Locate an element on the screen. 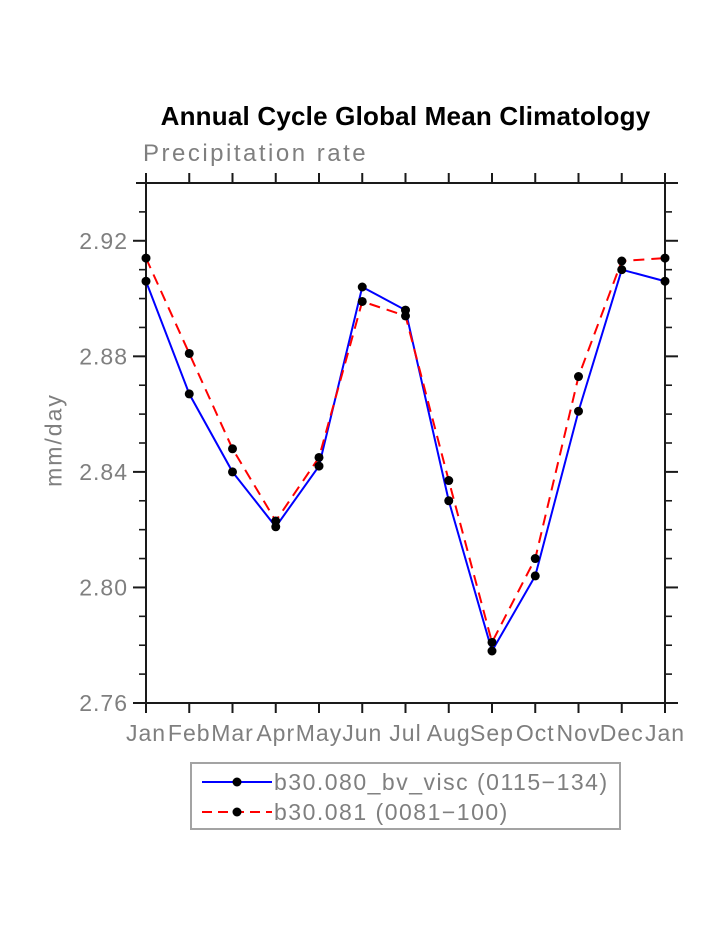  x-tick-label-Jul-6: Jul is located at coordinates (405, 733).